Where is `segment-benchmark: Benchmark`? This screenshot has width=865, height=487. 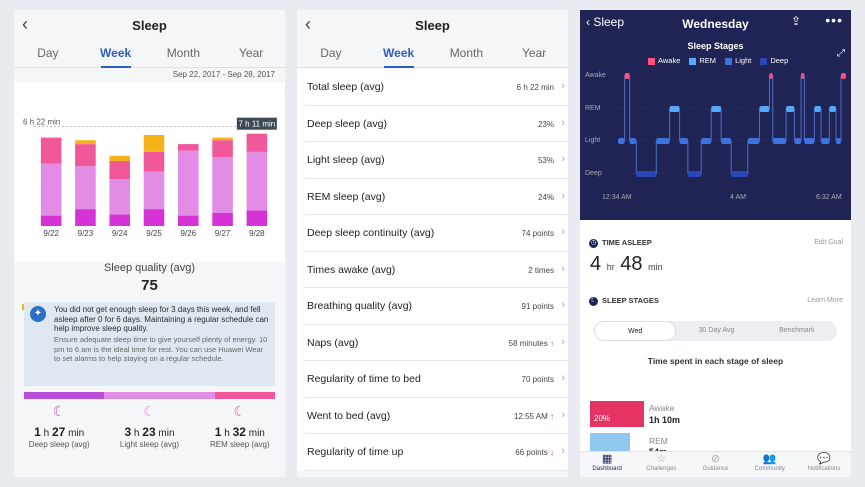 segment-benchmark: Benchmark is located at coordinates (797, 330).